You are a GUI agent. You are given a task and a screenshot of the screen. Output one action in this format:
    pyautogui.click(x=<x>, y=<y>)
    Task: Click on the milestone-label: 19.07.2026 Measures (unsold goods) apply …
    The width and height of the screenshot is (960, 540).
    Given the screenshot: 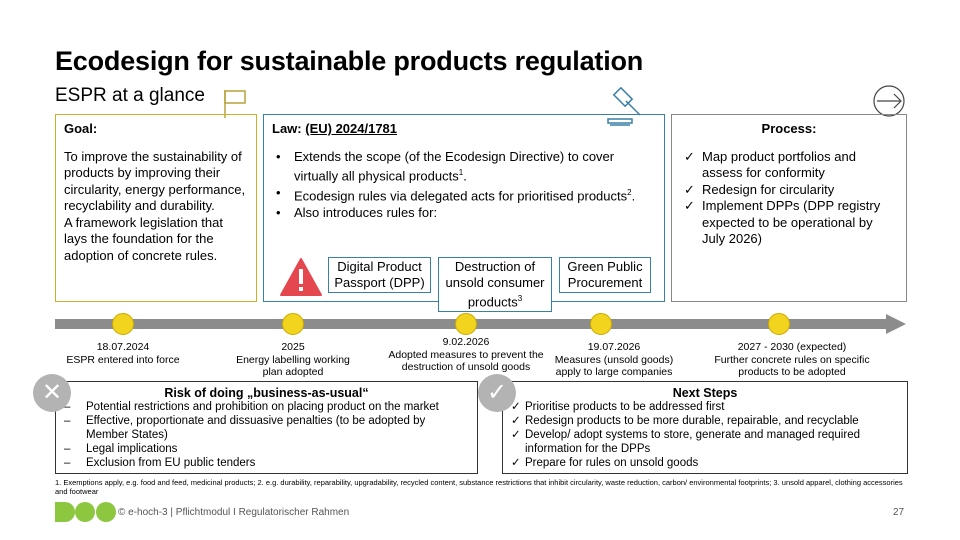 What is the action you would take?
    pyautogui.click(x=614, y=359)
    